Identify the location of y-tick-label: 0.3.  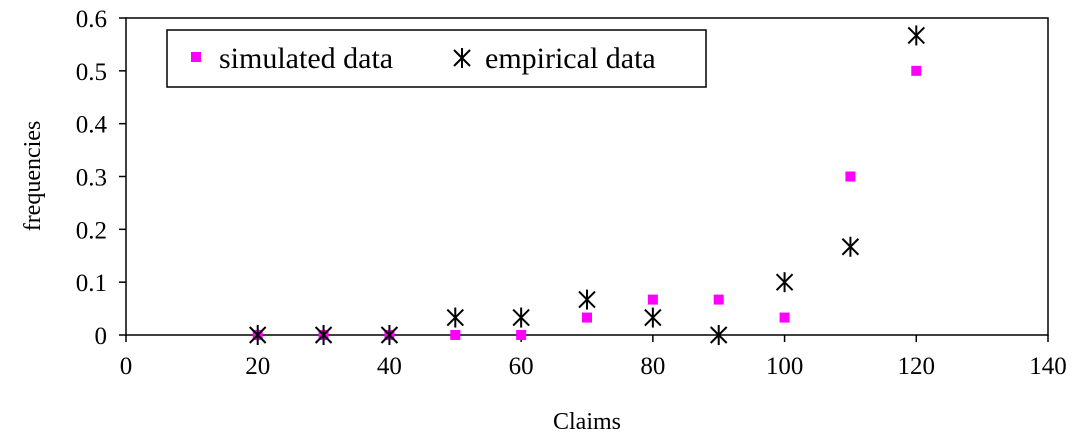
(91, 178).